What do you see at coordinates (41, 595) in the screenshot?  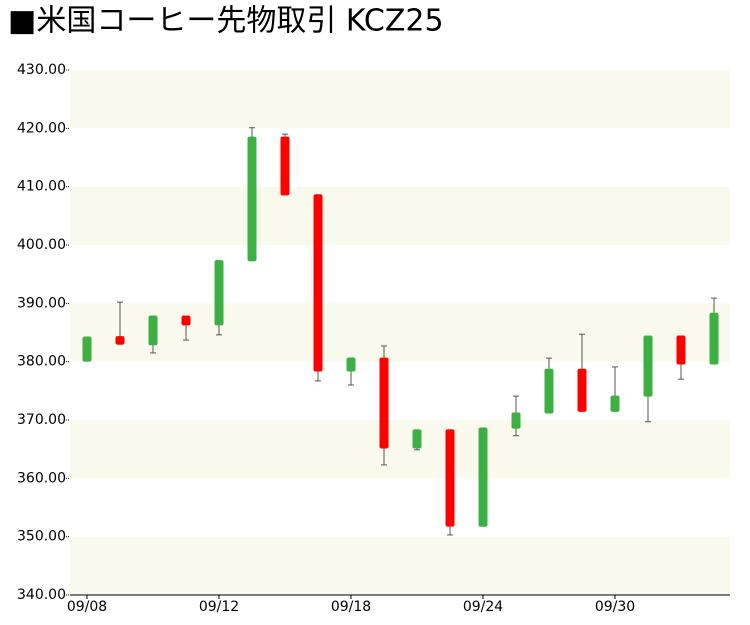 I see `y-tick-label: 340.00` at bounding box center [41, 595].